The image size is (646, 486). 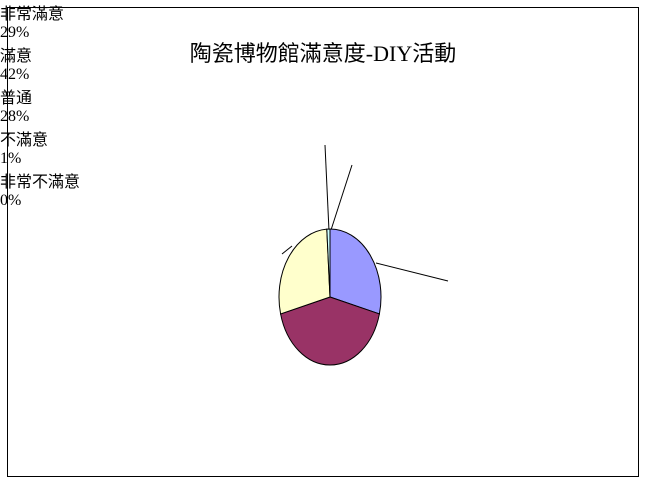 What do you see at coordinates (40, 182) in the screenshot?
I see `label-name: 非常不滿意` at bounding box center [40, 182].